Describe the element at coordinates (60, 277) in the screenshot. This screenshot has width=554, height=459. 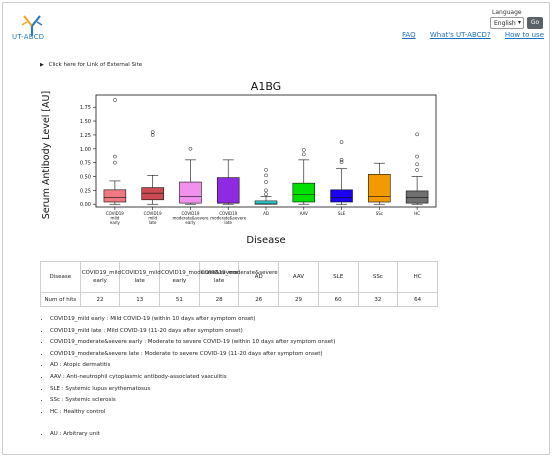
I see `table-row-header: Disease` at that location.